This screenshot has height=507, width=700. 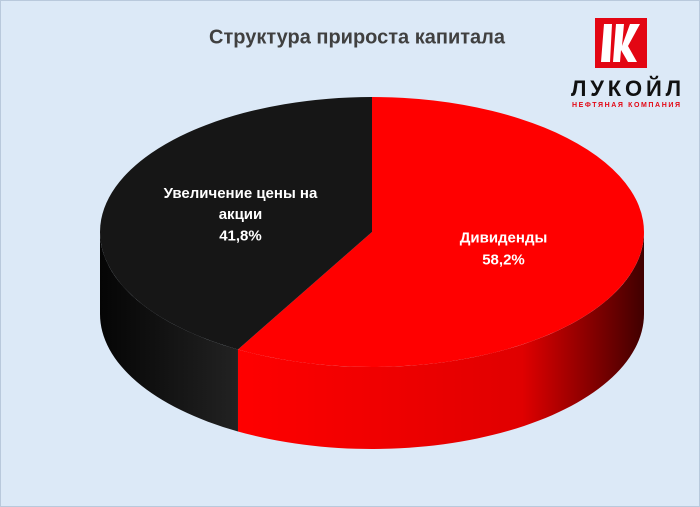 What do you see at coordinates (503, 260) in the screenshot?
I see `slice-value-label: 58,2%` at bounding box center [503, 260].